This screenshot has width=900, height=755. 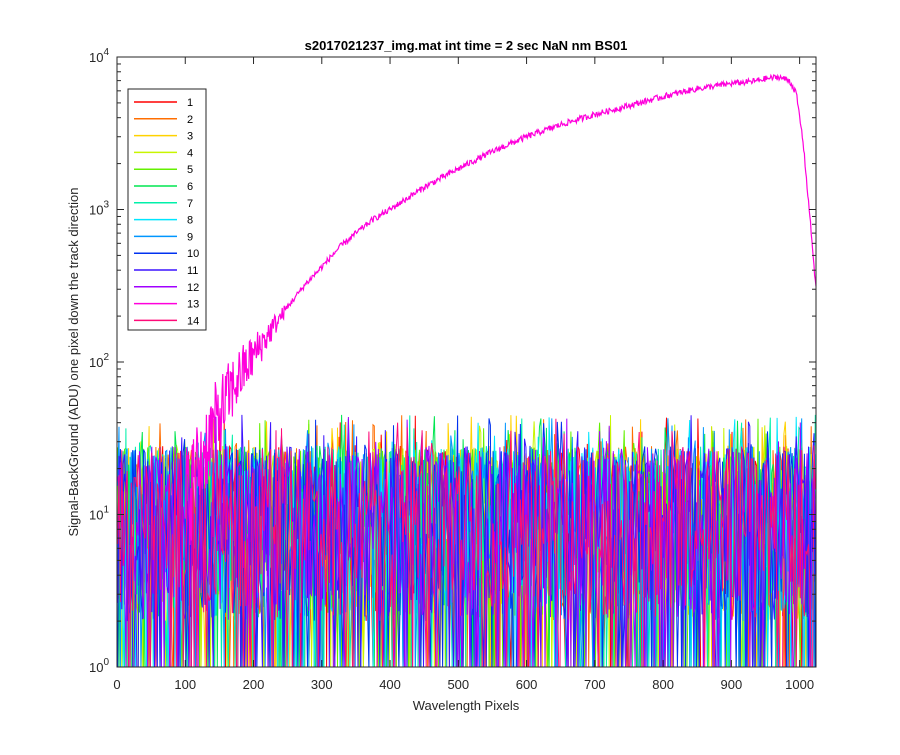 What do you see at coordinates (190, 221) in the screenshot?
I see `legend-label-8: 8` at bounding box center [190, 221].